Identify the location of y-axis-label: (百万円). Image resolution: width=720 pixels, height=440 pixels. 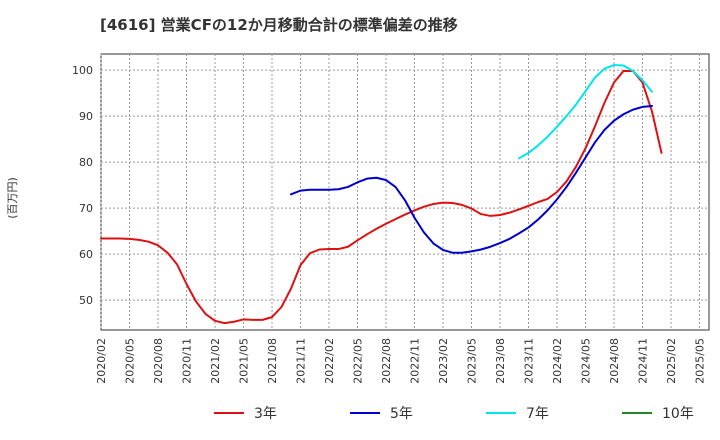
(12, 198).